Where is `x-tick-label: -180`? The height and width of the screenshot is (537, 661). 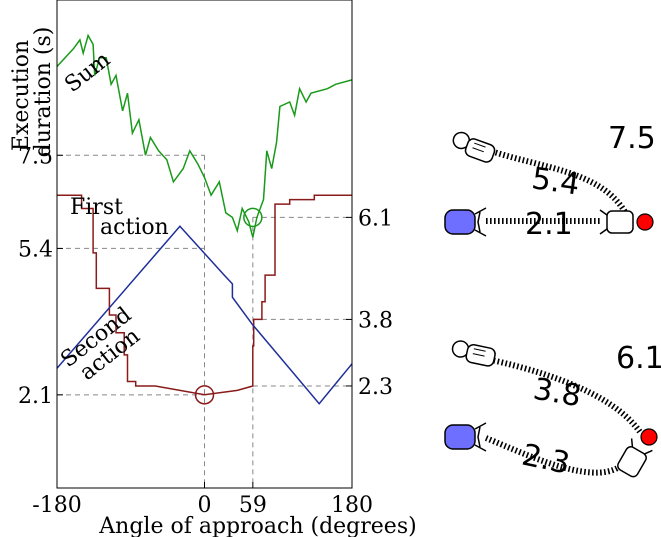 x-tick-label: -180 is located at coordinates (56, 505).